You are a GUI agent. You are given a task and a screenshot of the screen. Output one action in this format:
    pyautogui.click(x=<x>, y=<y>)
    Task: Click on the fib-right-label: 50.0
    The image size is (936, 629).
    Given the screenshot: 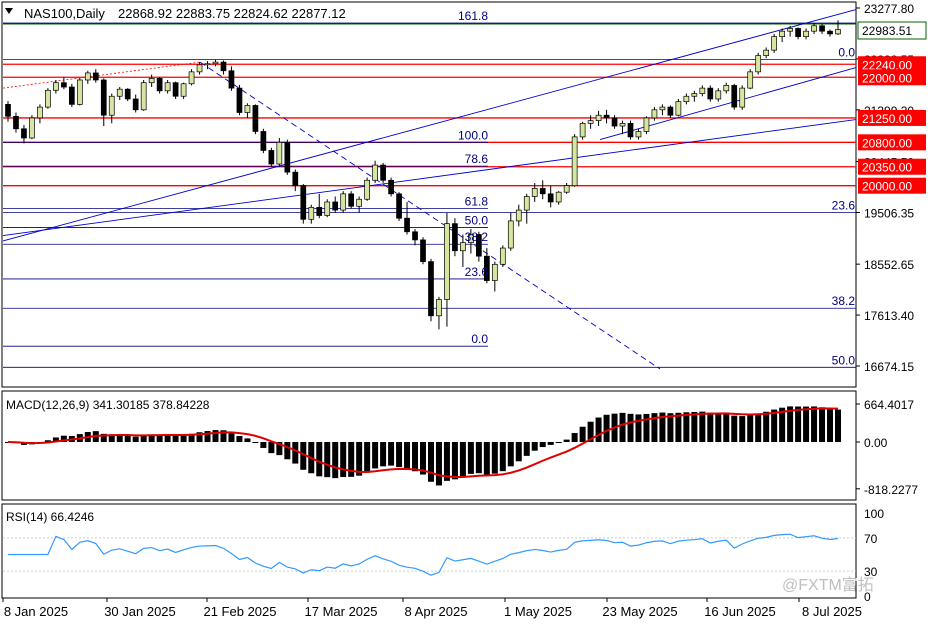 What is the action you would take?
    pyautogui.click(x=844, y=360)
    